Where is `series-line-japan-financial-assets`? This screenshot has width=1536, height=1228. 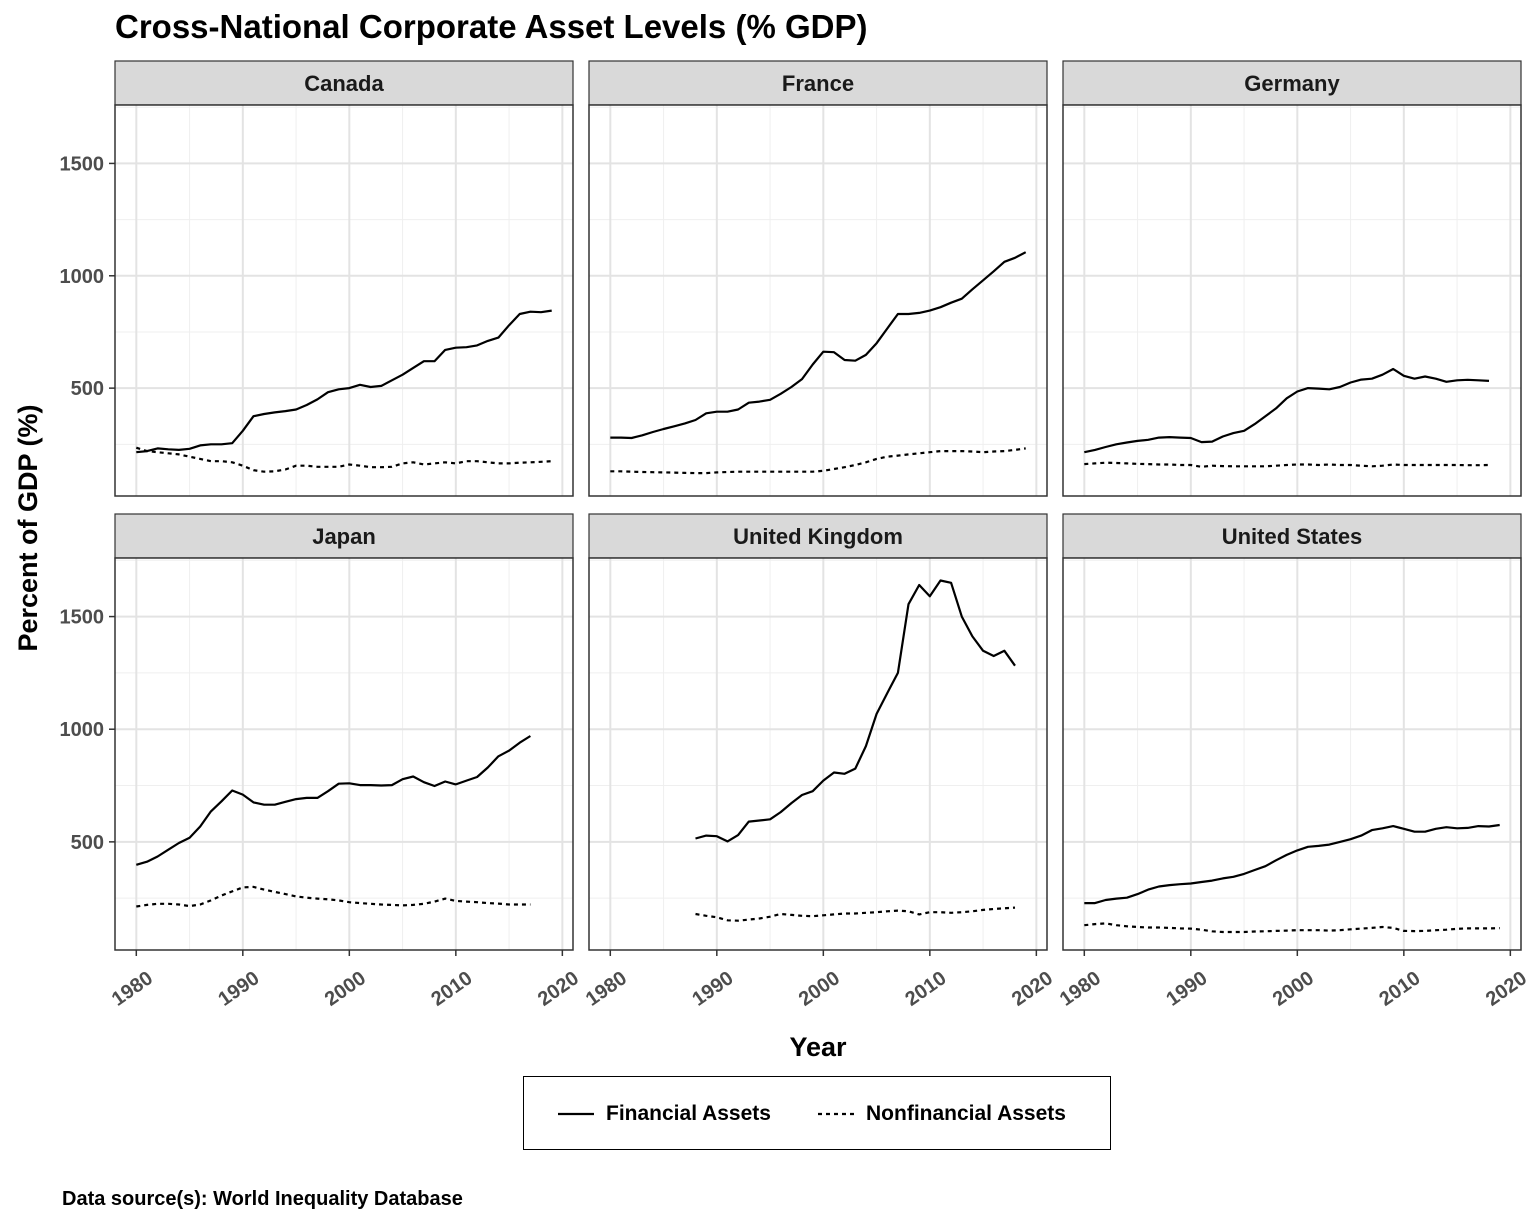 series-line-japan-financial-assets is located at coordinates (333, 800).